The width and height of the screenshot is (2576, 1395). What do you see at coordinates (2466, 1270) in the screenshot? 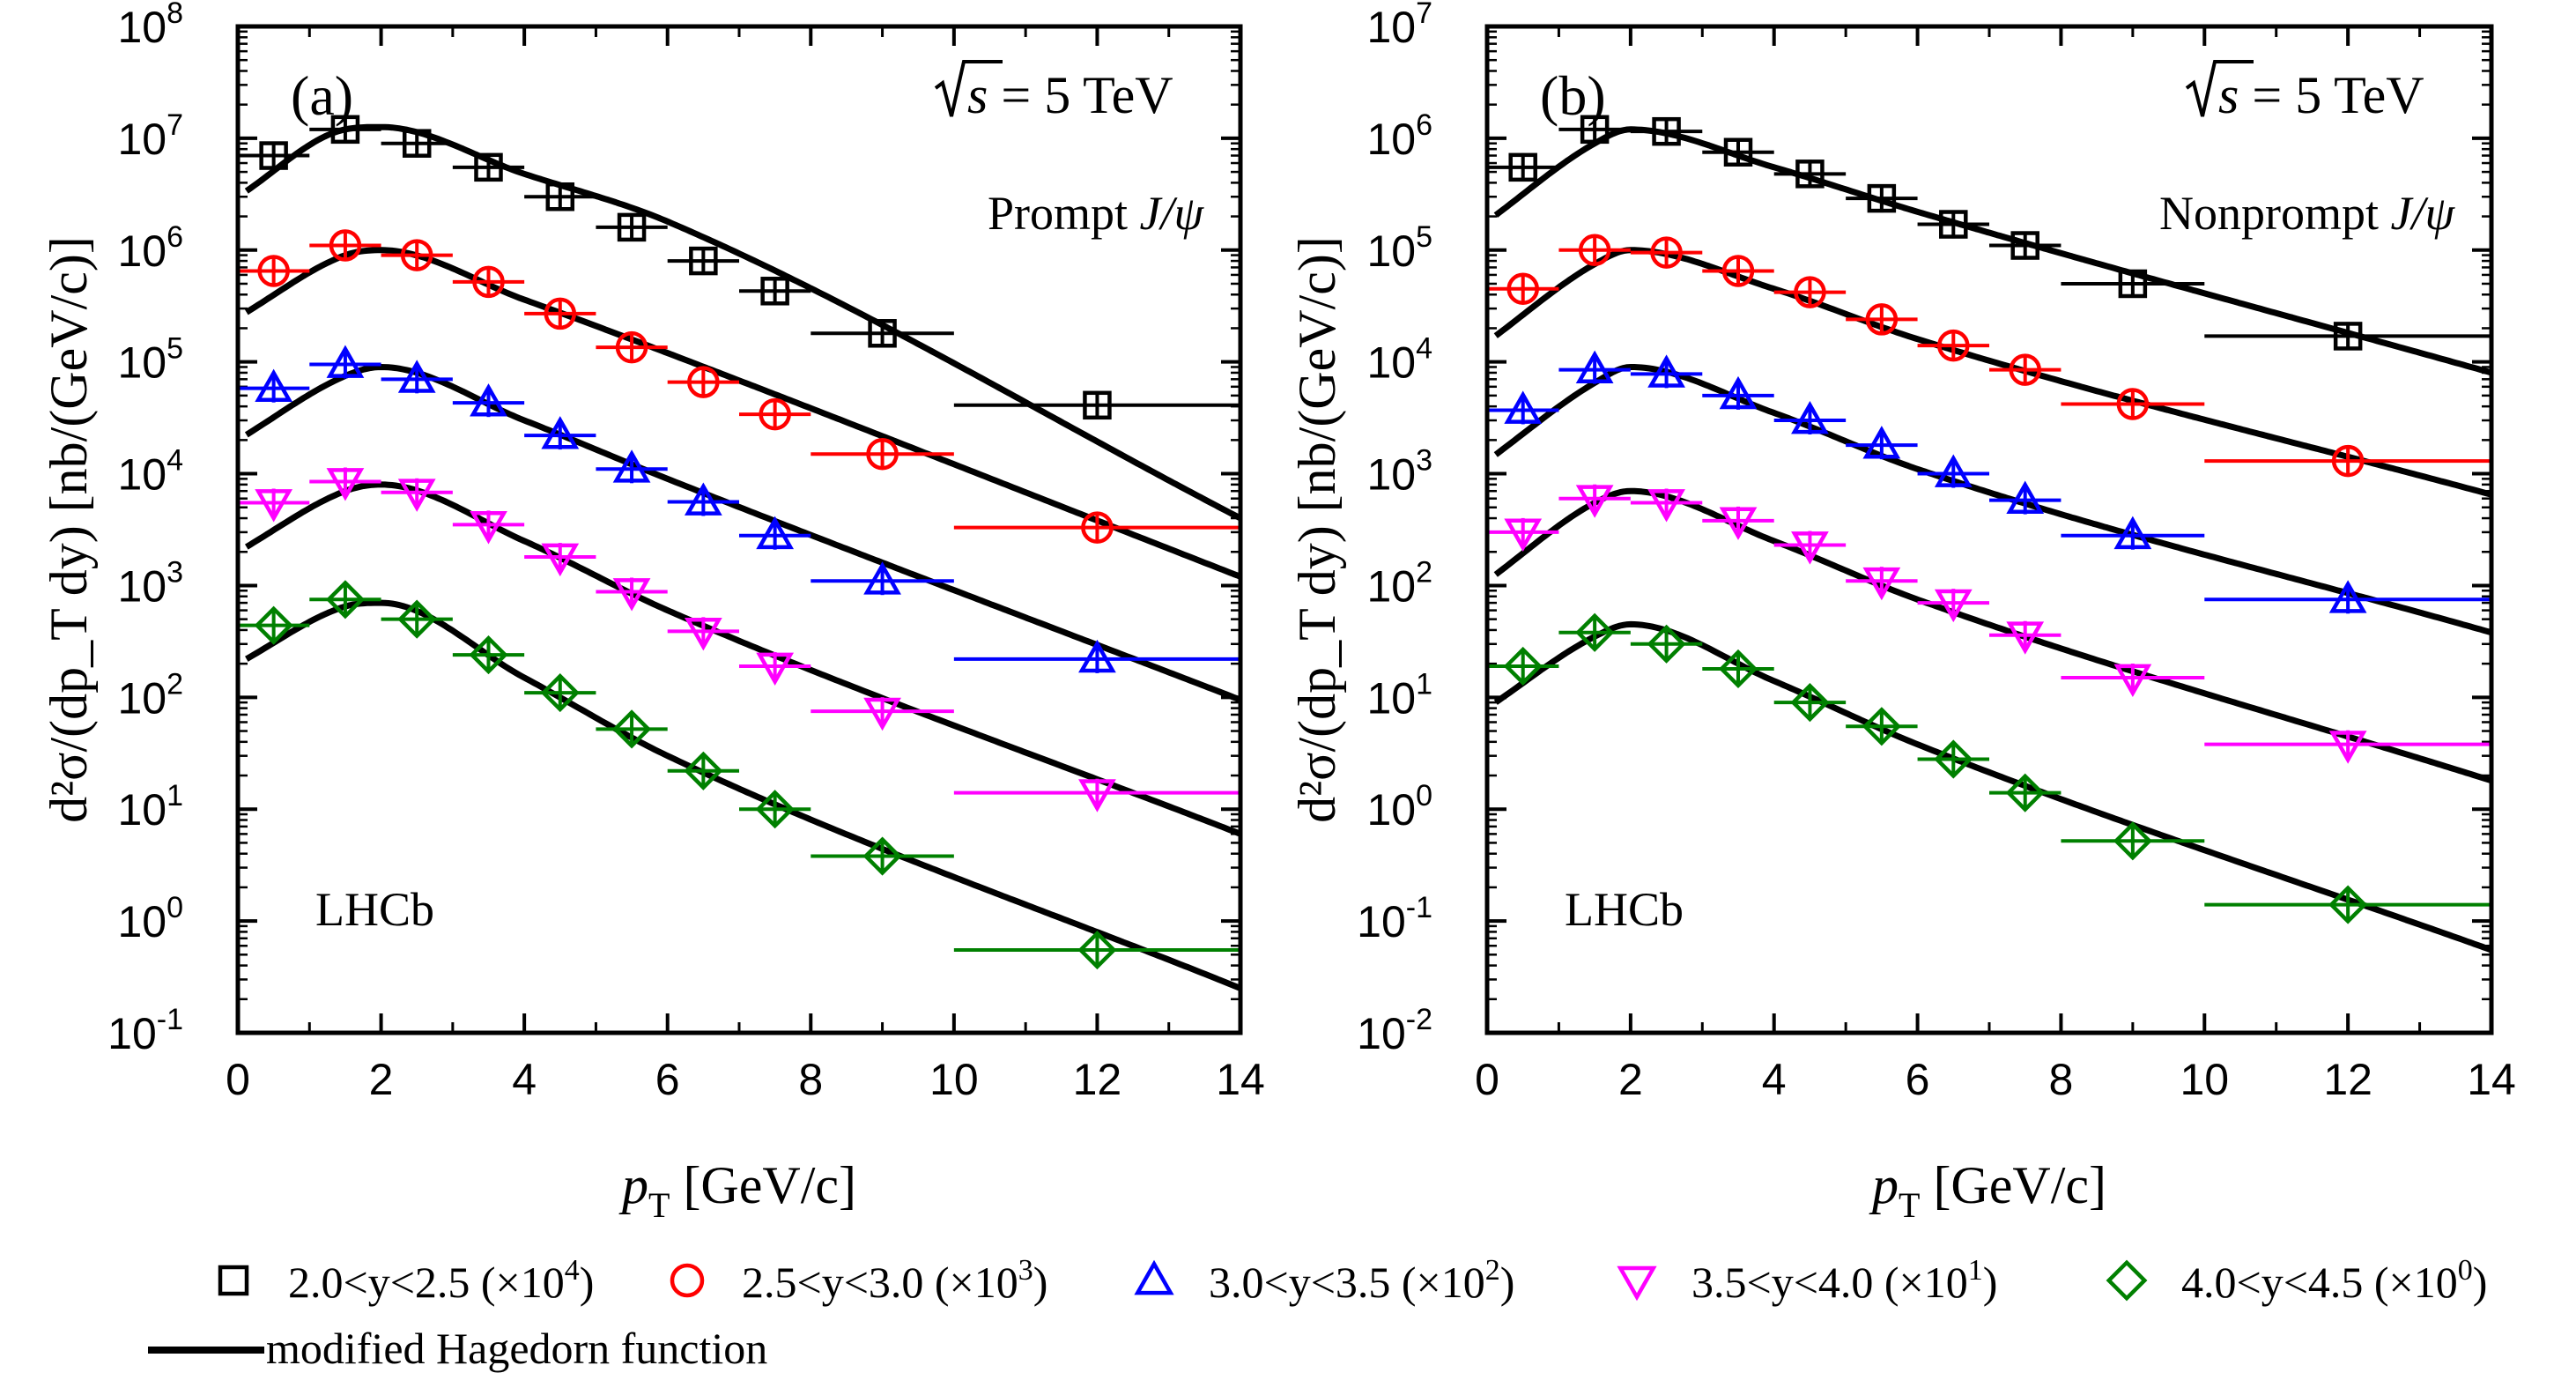
I see `legend-exponent: 0` at bounding box center [2466, 1270].